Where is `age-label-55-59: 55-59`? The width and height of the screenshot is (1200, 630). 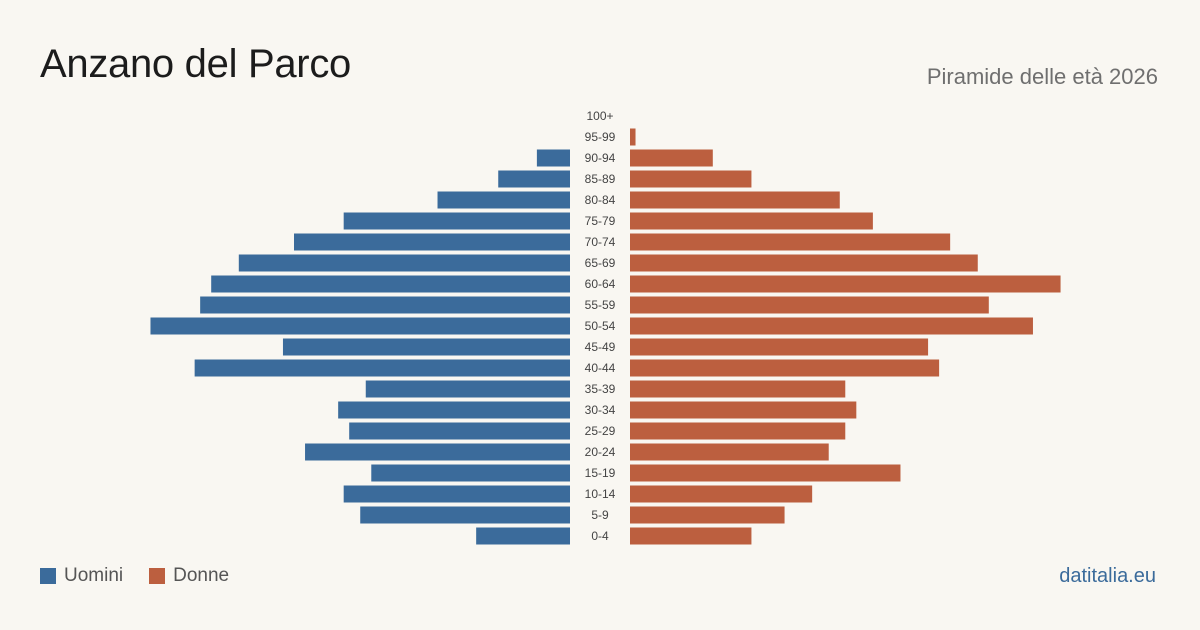
age-label-55-59: 55-59 is located at coordinates (600, 305).